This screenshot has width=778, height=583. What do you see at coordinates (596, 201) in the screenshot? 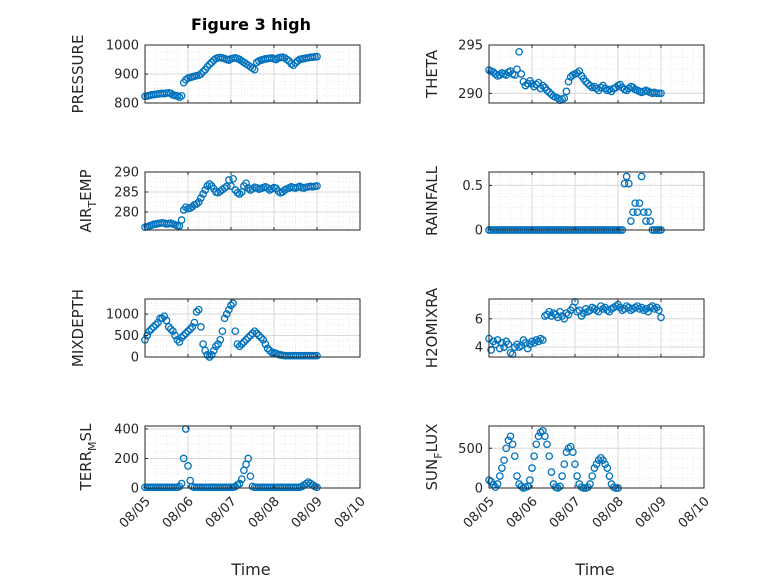
I see `plot-area` at bounding box center [596, 201].